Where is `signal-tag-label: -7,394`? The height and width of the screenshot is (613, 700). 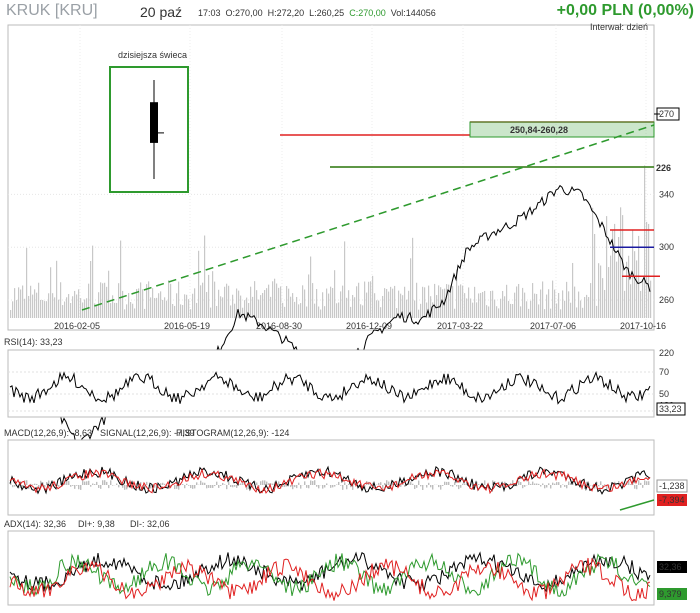
signal-tag-label: -7,394 is located at coordinates (672, 500).